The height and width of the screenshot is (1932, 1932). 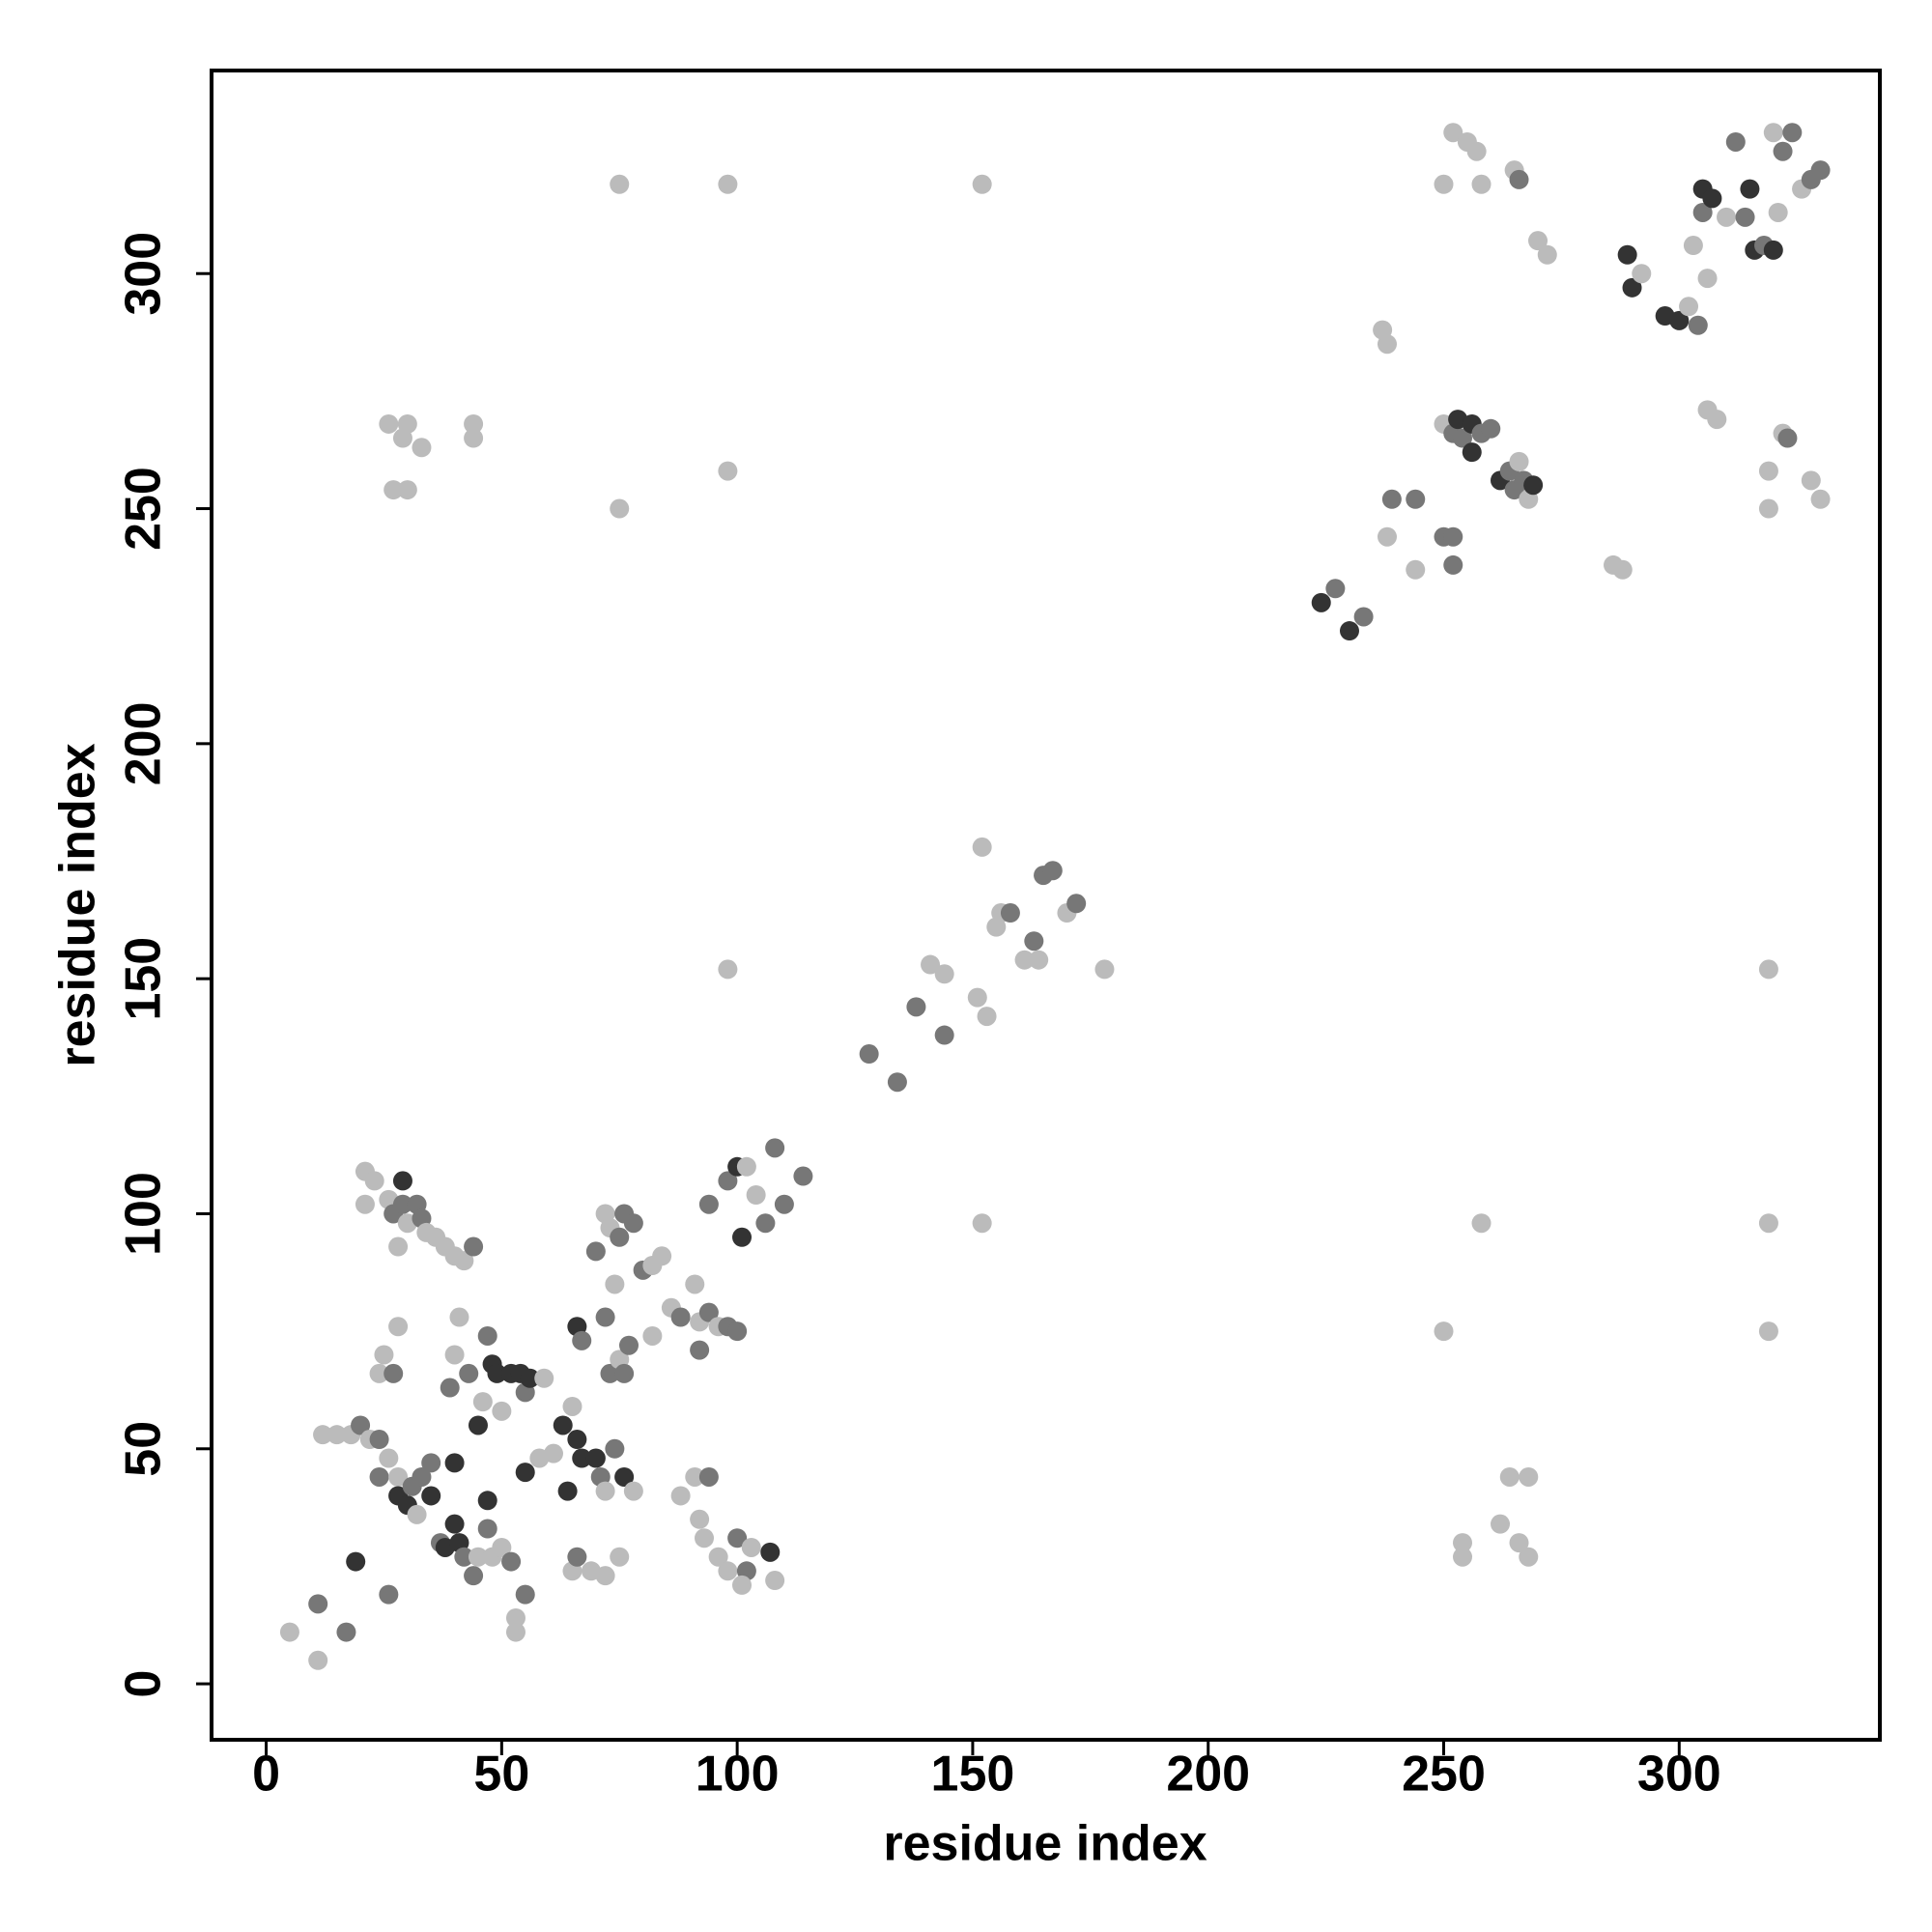 What do you see at coordinates (78, 904) in the screenshot?
I see `y-axis-title: residue index` at bounding box center [78, 904].